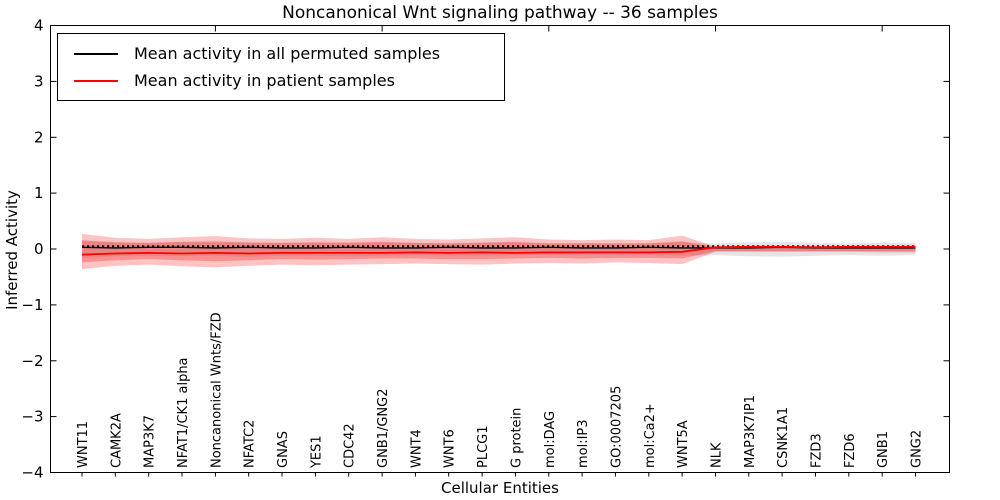 This screenshot has height=500, width=1000. I want to click on x-tick-label: GNAS, so click(283, 449).